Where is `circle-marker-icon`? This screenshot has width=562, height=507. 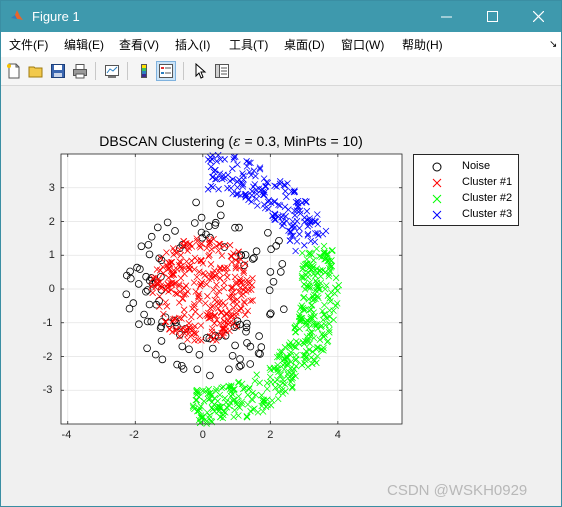 circle-marker-icon is located at coordinates (437, 167).